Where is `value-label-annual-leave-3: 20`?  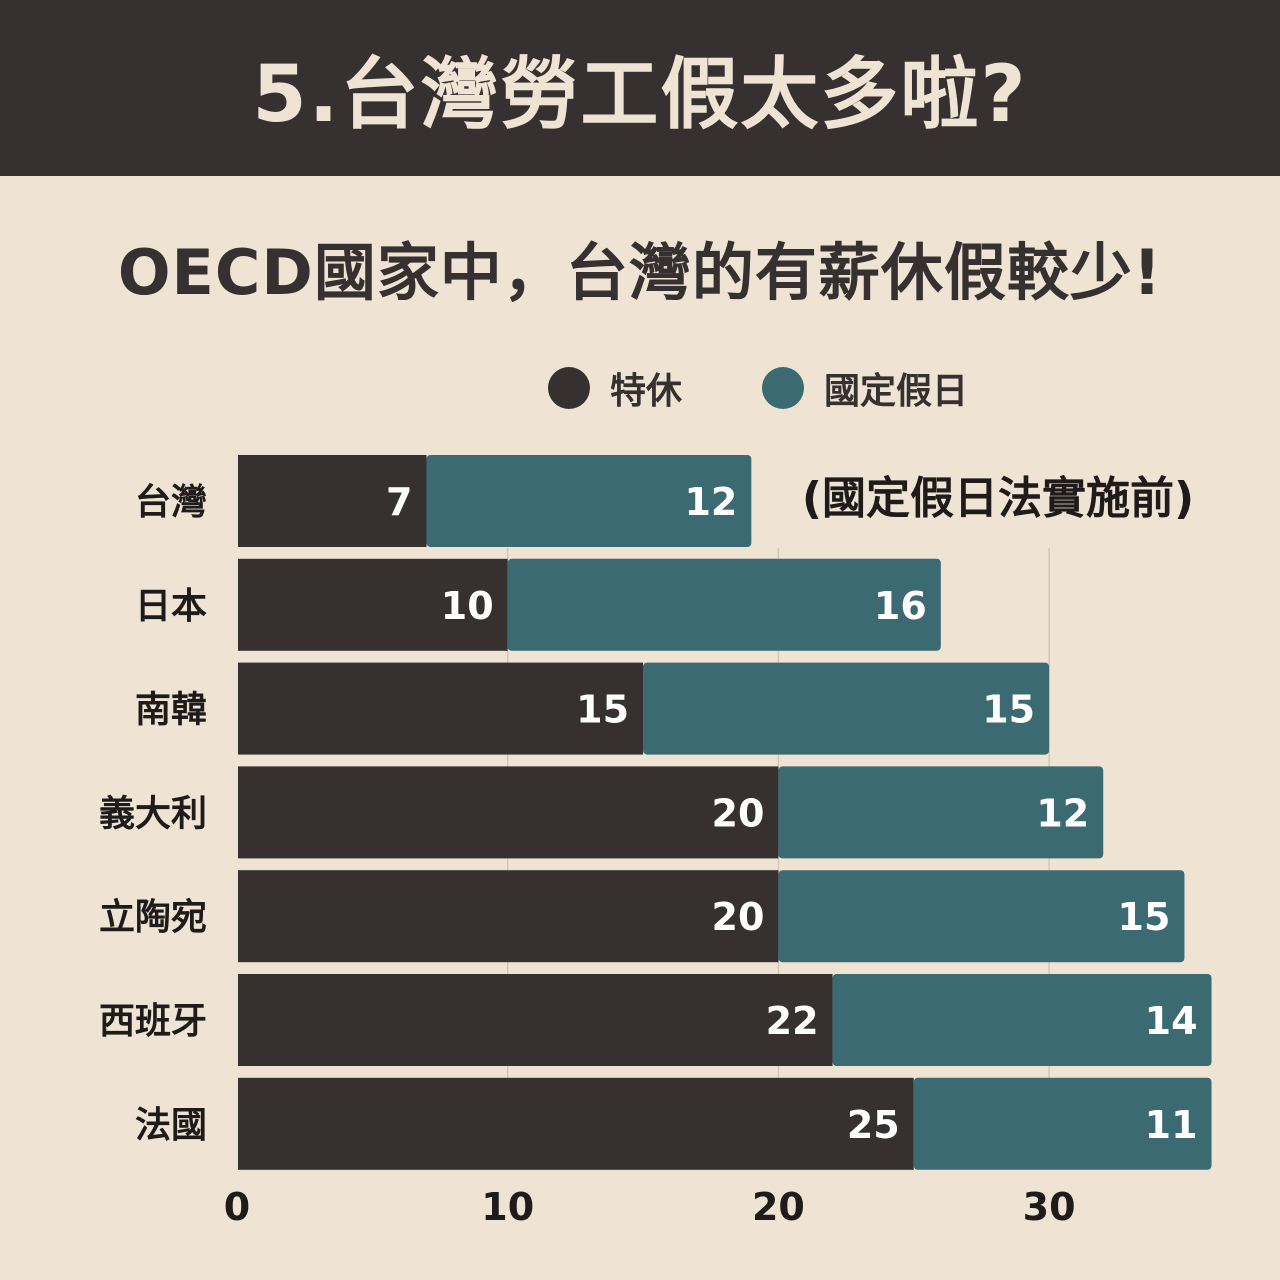
value-label-annual-leave-3: 20 is located at coordinates (738, 813).